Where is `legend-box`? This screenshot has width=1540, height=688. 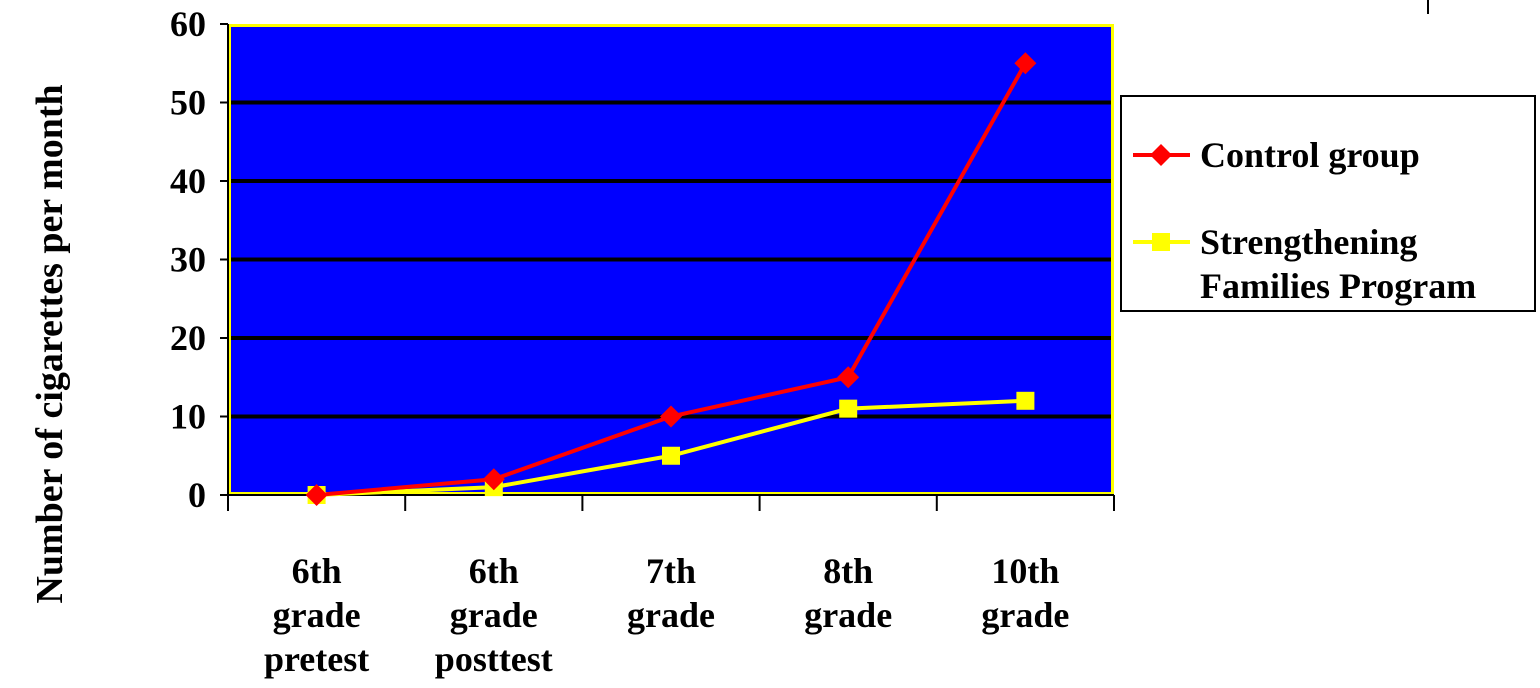 legend-box is located at coordinates (1328, 203).